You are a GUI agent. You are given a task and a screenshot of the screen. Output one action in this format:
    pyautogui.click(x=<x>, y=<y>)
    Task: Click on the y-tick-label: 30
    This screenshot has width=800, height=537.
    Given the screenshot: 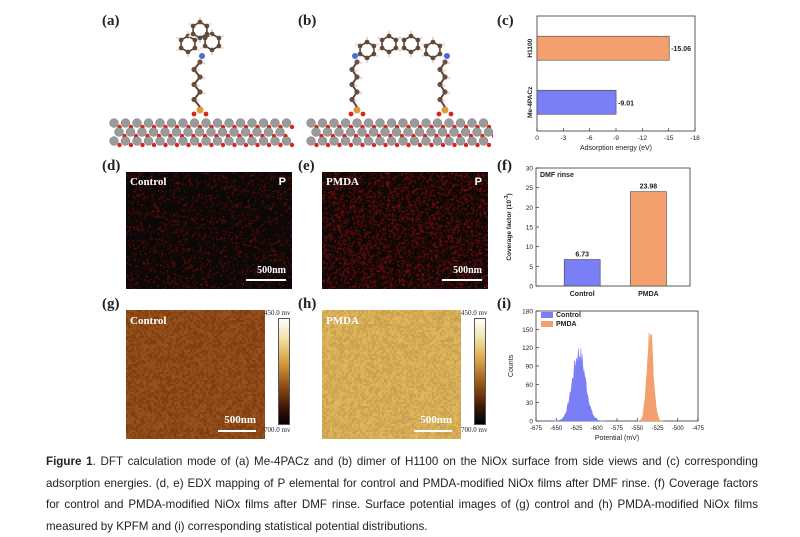 What is the action you would take?
    pyautogui.click(x=530, y=169)
    